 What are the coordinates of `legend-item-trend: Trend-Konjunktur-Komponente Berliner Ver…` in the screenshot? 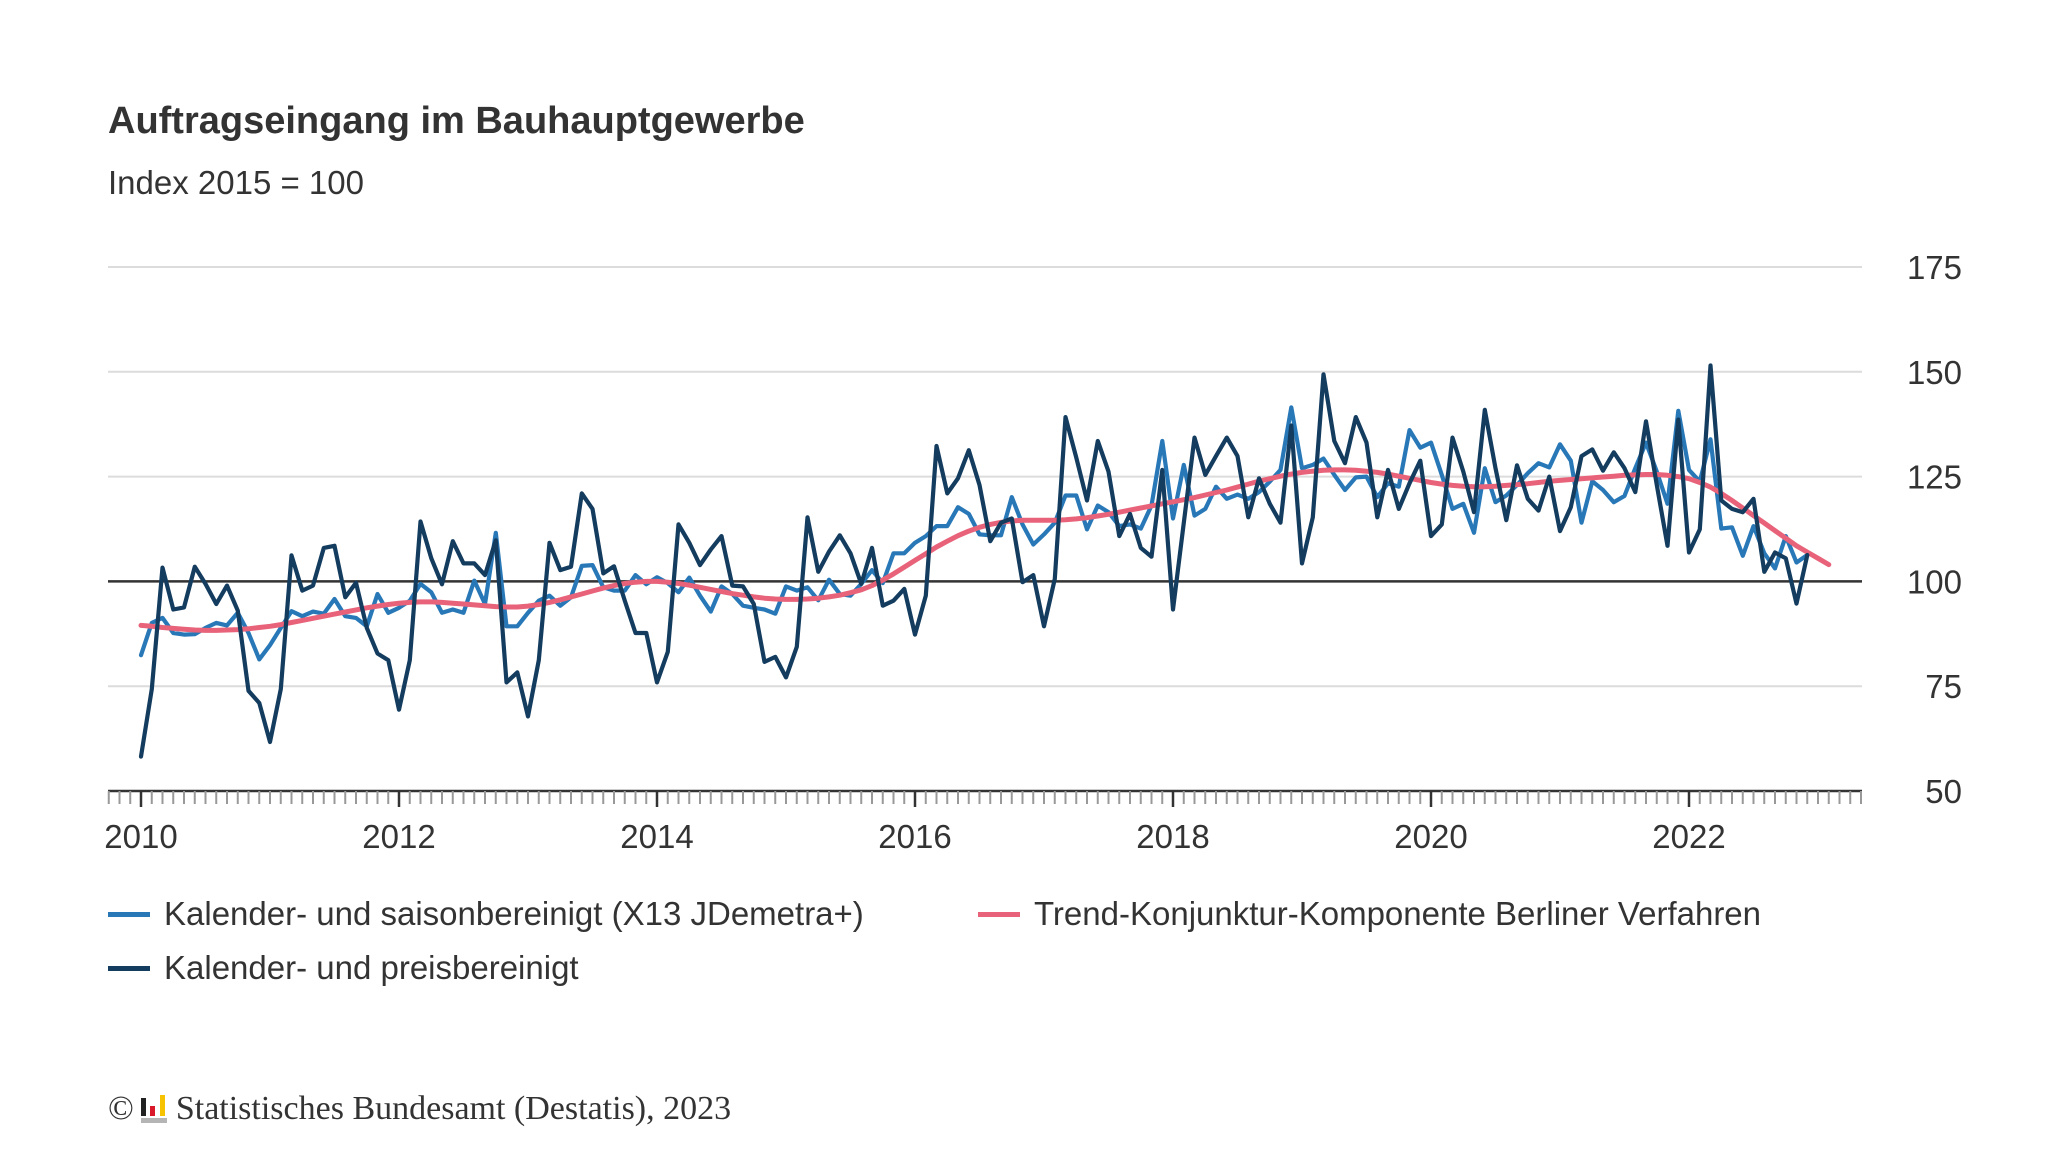 It's located at (1369, 914).